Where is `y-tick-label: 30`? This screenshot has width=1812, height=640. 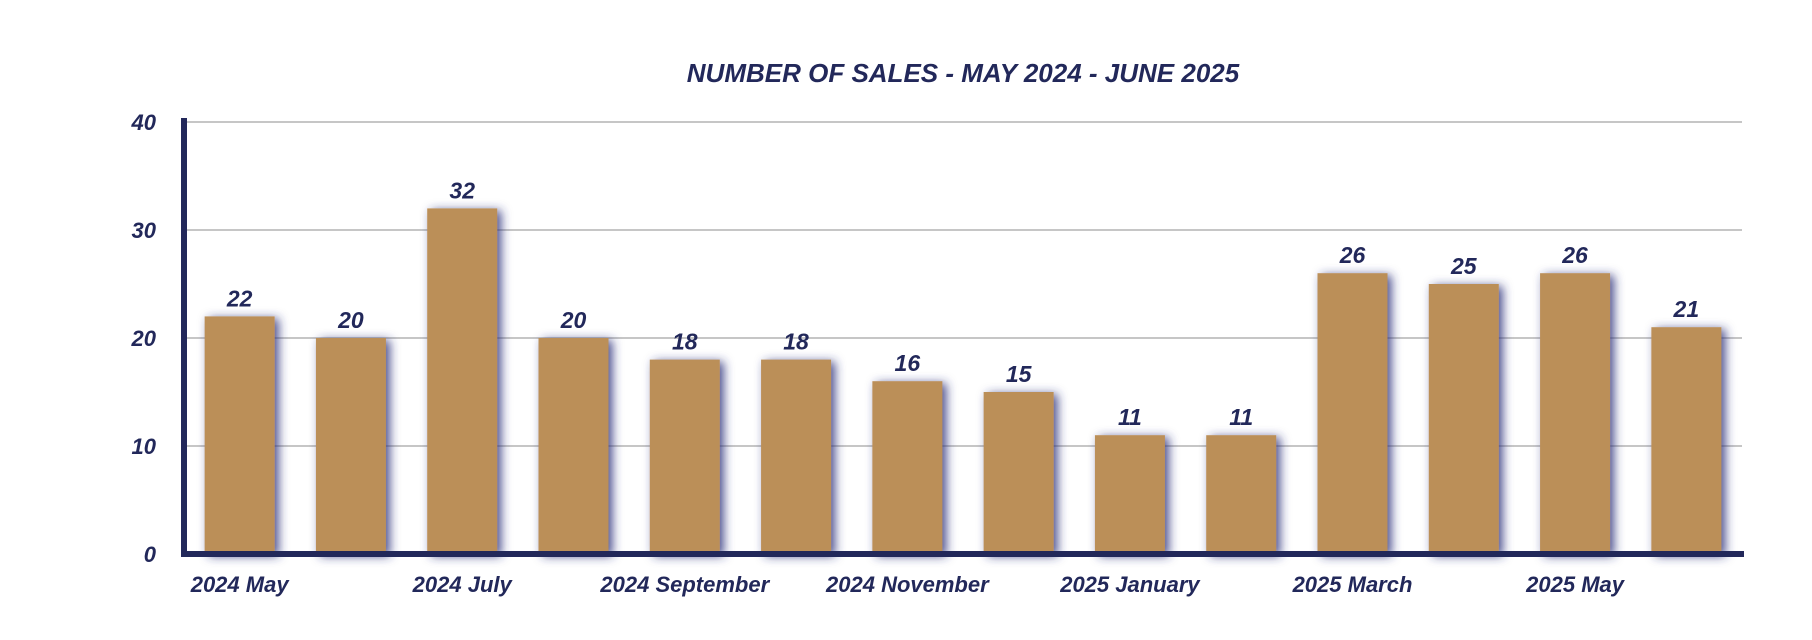 y-tick-label: 30 is located at coordinates (144, 230).